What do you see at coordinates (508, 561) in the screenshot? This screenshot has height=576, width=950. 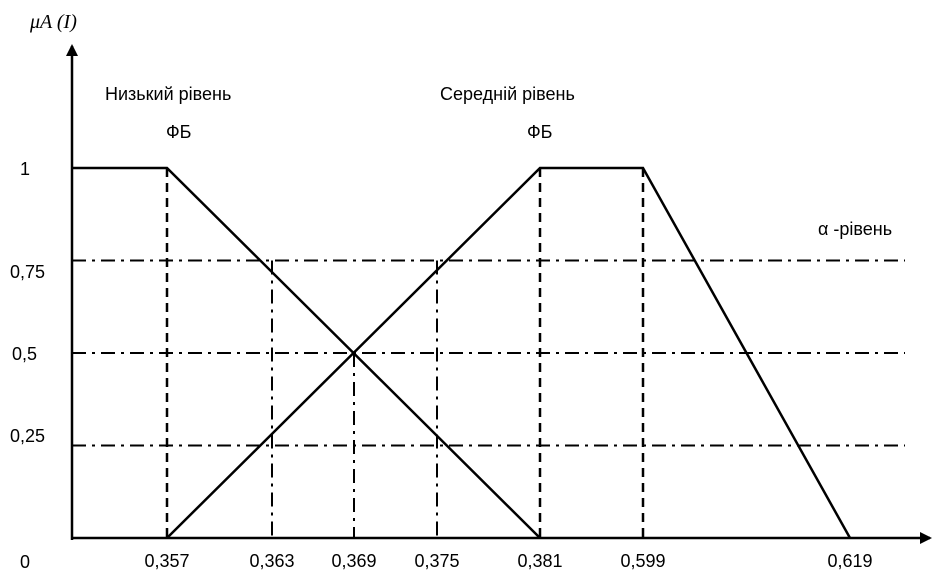 I see `x-tick-labels: 0,357 0,363 0,369 0,375 0,381 0,599 0,619` at bounding box center [508, 561].